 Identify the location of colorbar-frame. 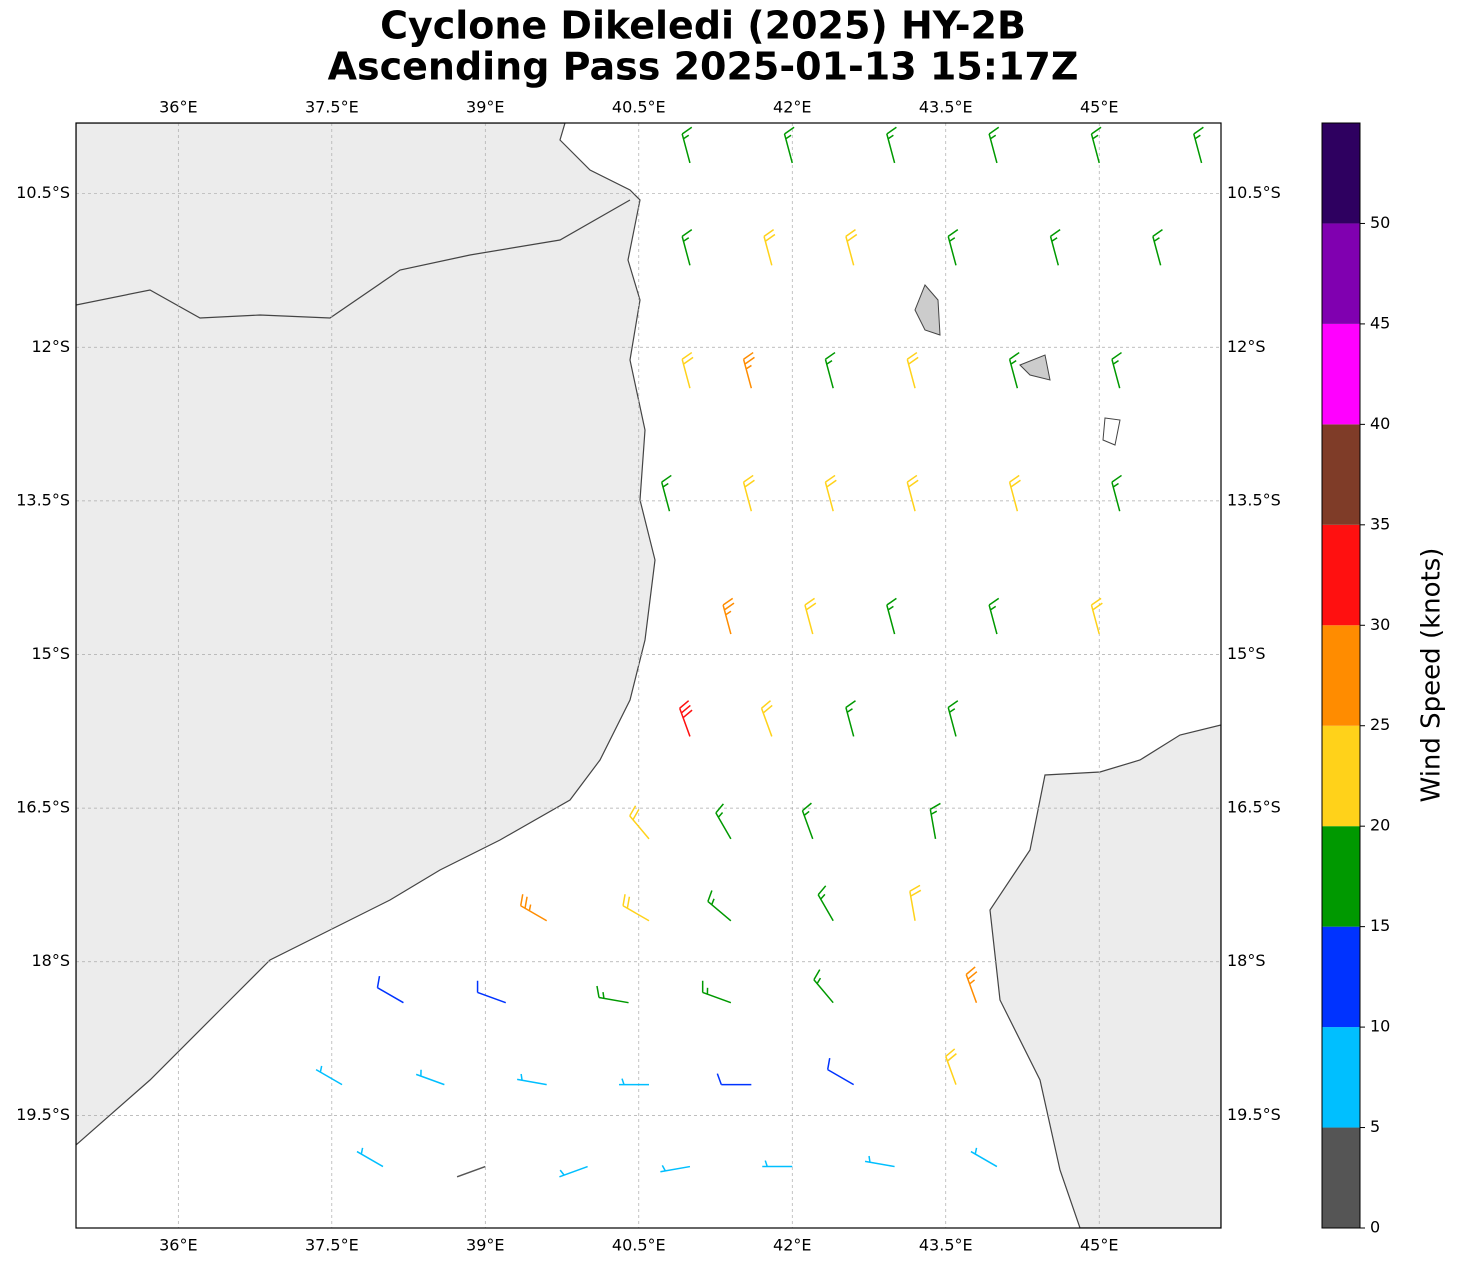
(1341, 675).